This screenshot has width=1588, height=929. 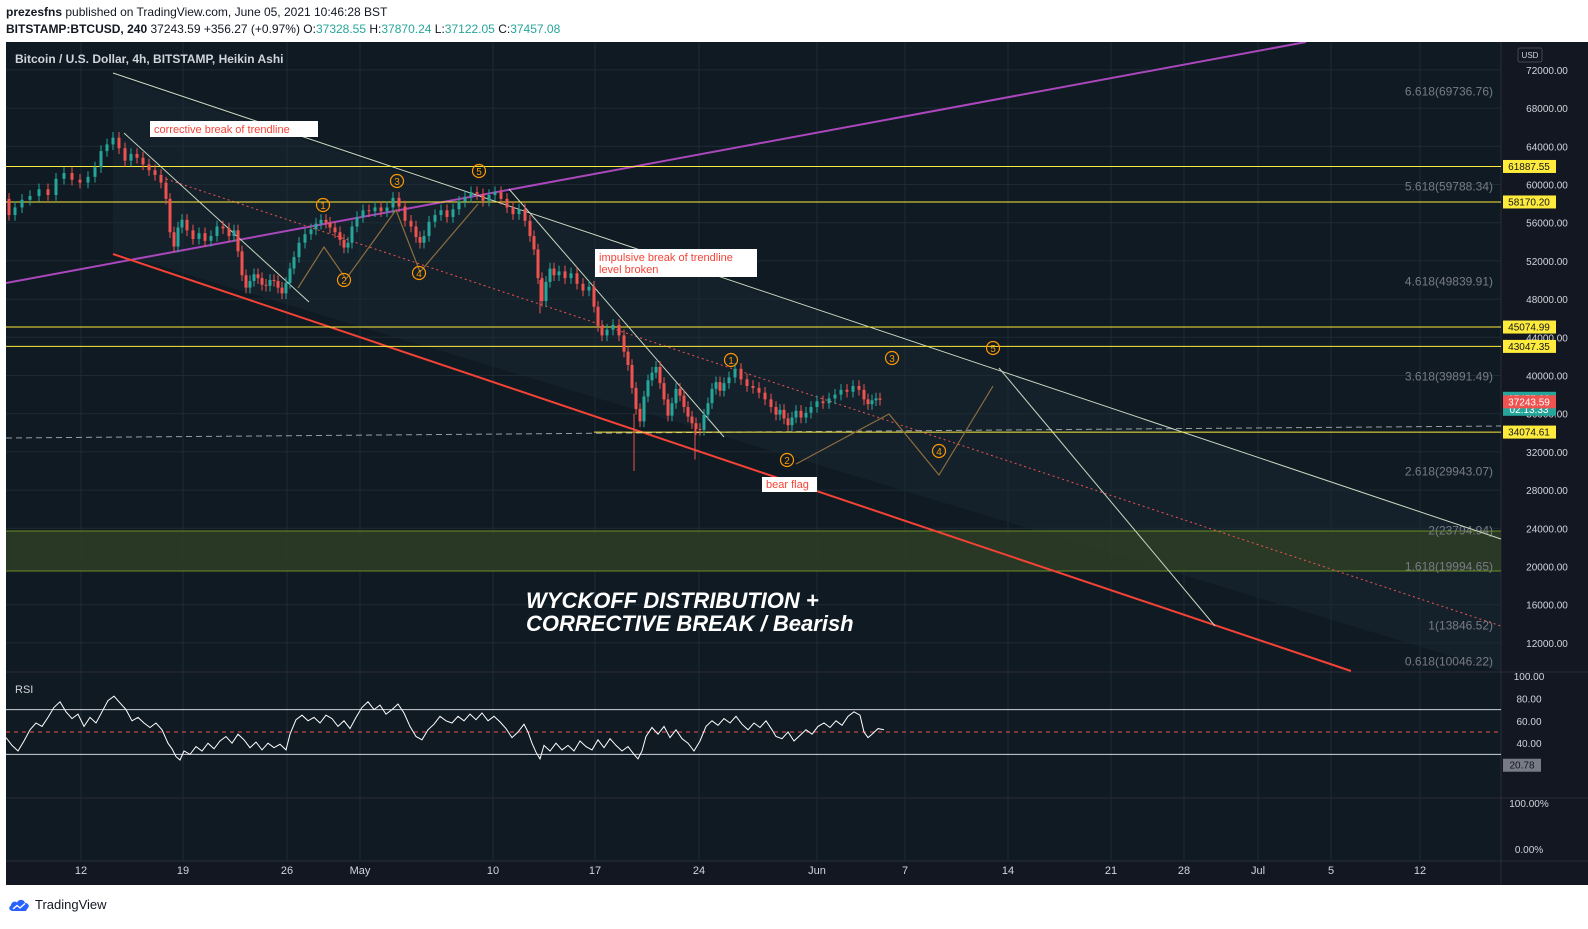 What do you see at coordinates (1528, 699) in the screenshot?
I see `rsi-tick-label: 80.00` at bounding box center [1528, 699].